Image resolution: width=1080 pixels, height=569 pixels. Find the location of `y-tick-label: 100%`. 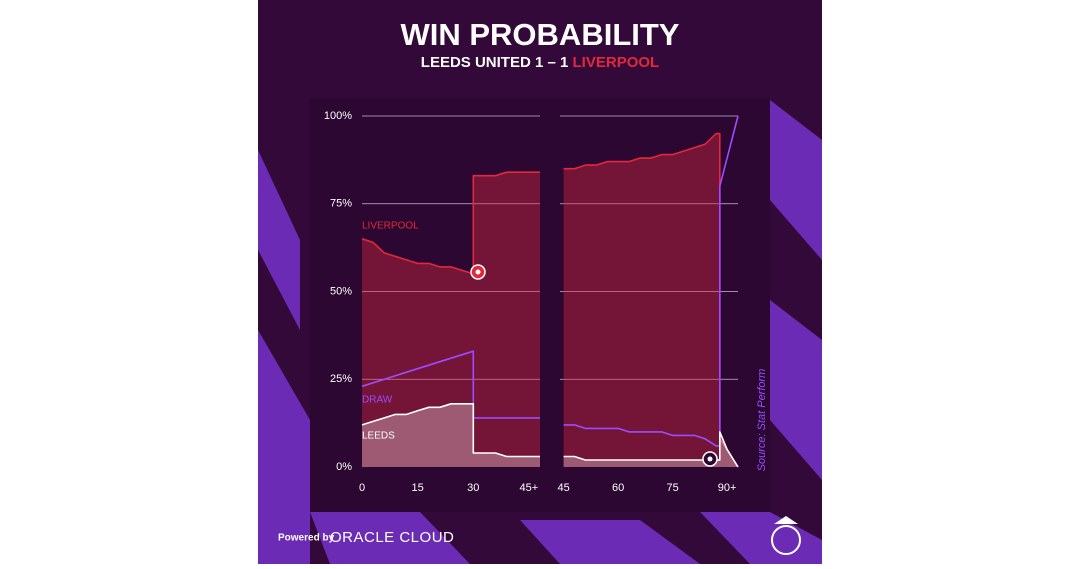

y-tick-label: 100% is located at coordinates (338, 116).